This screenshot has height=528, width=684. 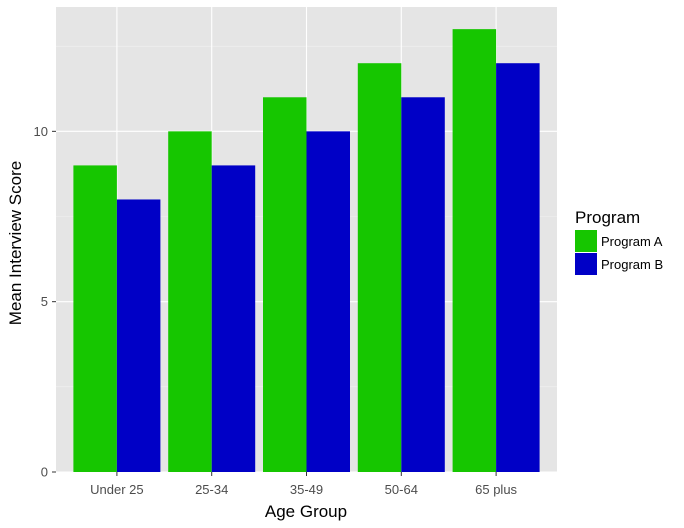 What do you see at coordinates (44, 472) in the screenshot?
I see `y-tick-label: 0` at bounding box center [44, 472].